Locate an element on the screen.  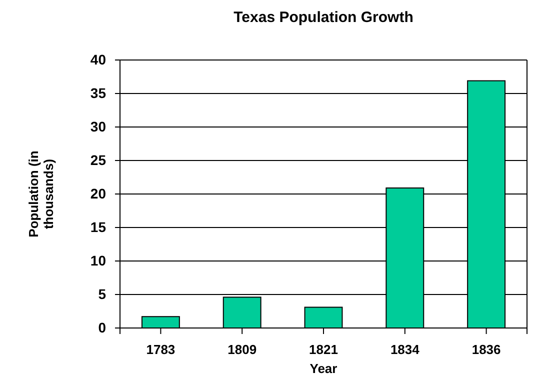
y-tick-label: 15 is located at coordinates (98, 226).